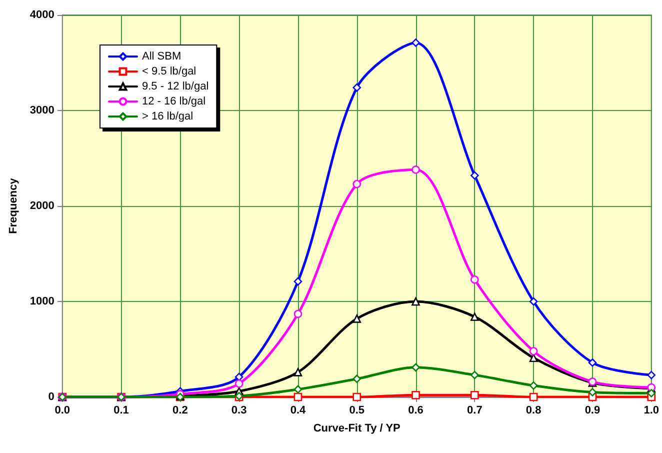 The height and width of the screenshot is (453, 662). What do you see at coordinates (42, 206) in the screenshot?
I see `y-tick-label: 2000` at bounding box center [42, 206].